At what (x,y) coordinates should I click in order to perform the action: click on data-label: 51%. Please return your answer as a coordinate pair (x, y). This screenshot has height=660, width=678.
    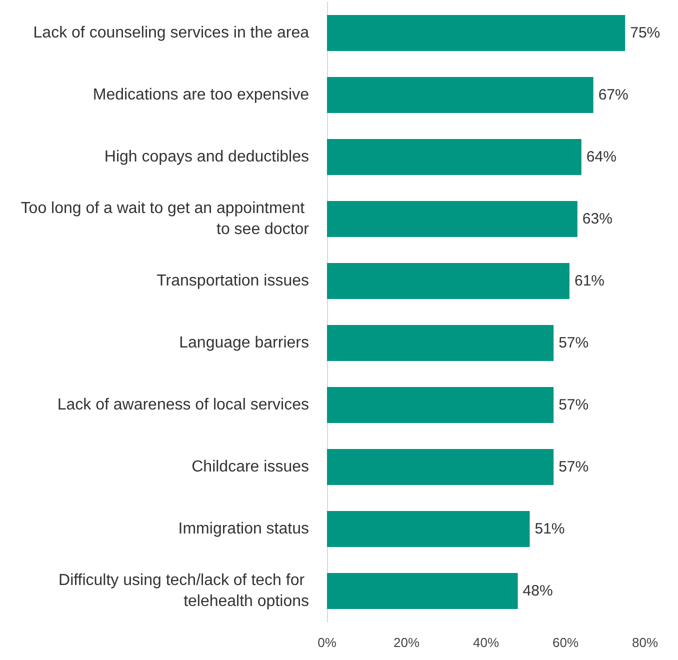
    Looking at the image, I should click on (549, 529).